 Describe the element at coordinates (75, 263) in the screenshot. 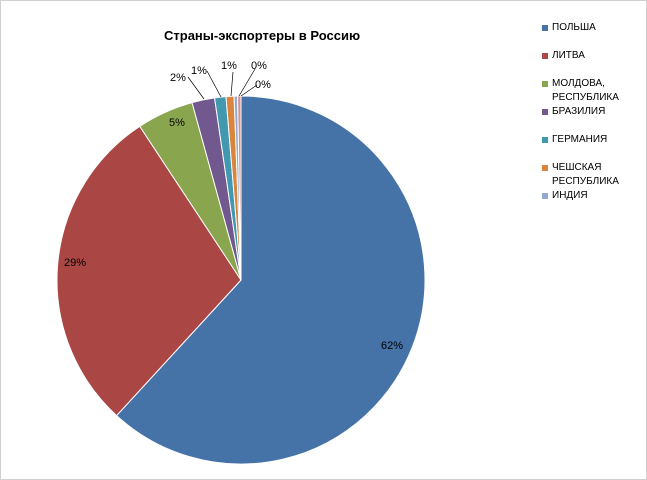

I see `data-label-1: 29%` at that location.